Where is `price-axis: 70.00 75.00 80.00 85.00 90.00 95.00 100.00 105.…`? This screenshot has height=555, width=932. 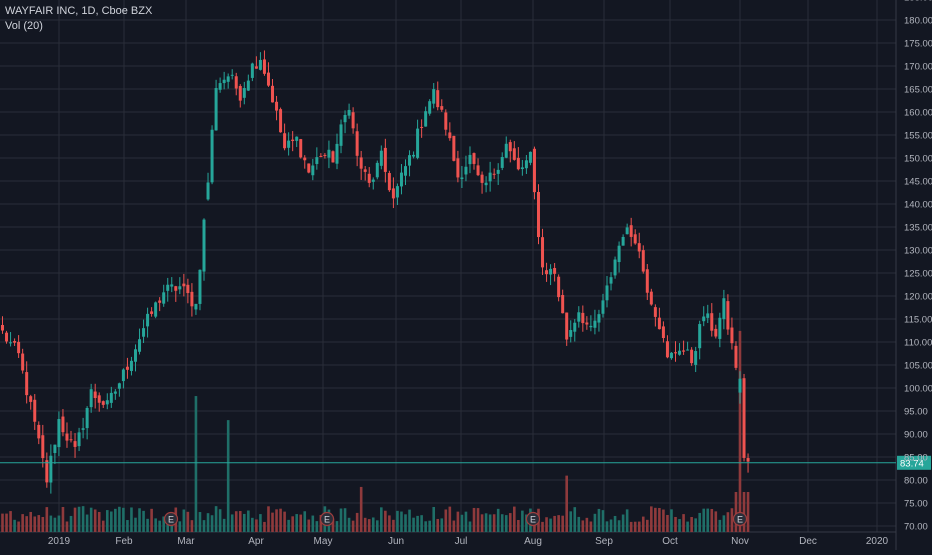
price-axis: 70.00 75.00 80.00 85.00 90.00 95.00 100.00 105.… is located at coordinates (918, 266).